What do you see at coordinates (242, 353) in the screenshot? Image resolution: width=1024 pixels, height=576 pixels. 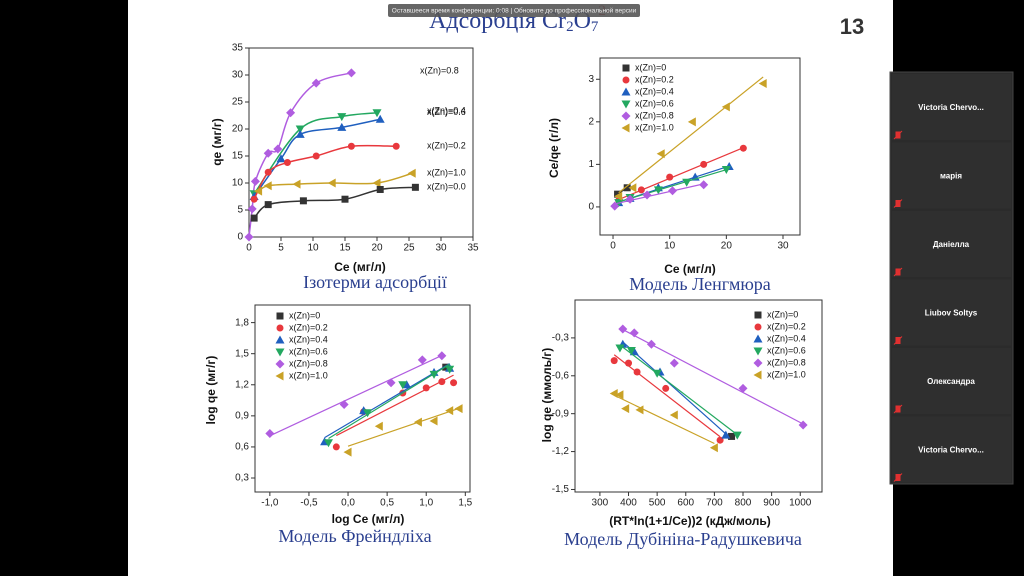 I see `y-tick-label: 1,5` at bounding box center [242, 353].